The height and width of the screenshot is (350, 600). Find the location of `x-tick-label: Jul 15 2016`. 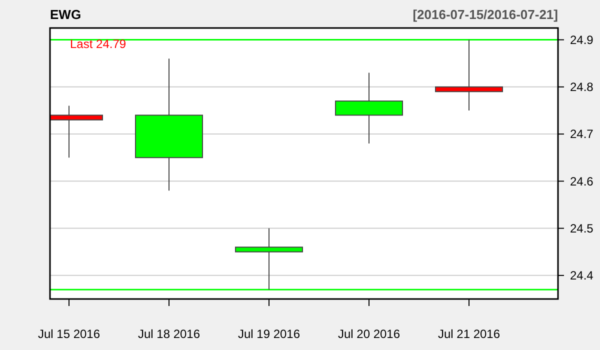

x-tick-label: Jul 15 2016 is located at coordinates (69, 334).